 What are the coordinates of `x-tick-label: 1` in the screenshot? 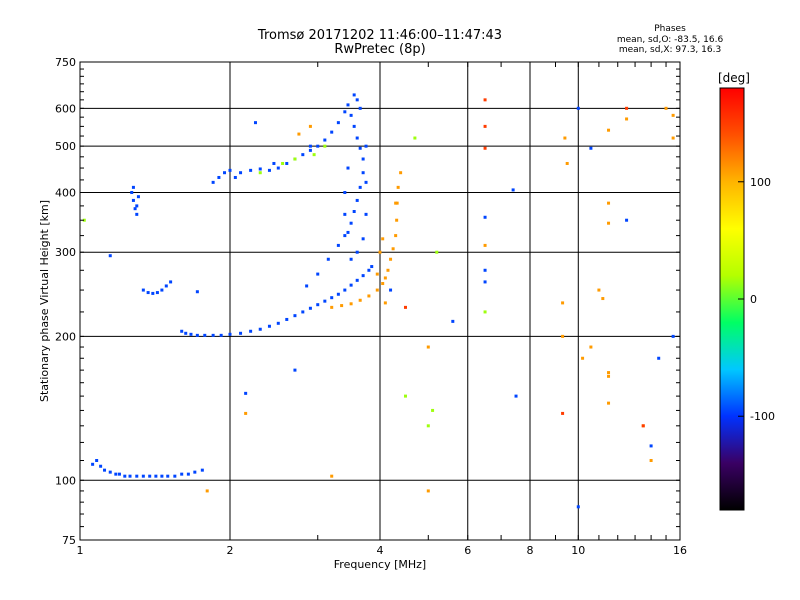 It's located at (80, 550).